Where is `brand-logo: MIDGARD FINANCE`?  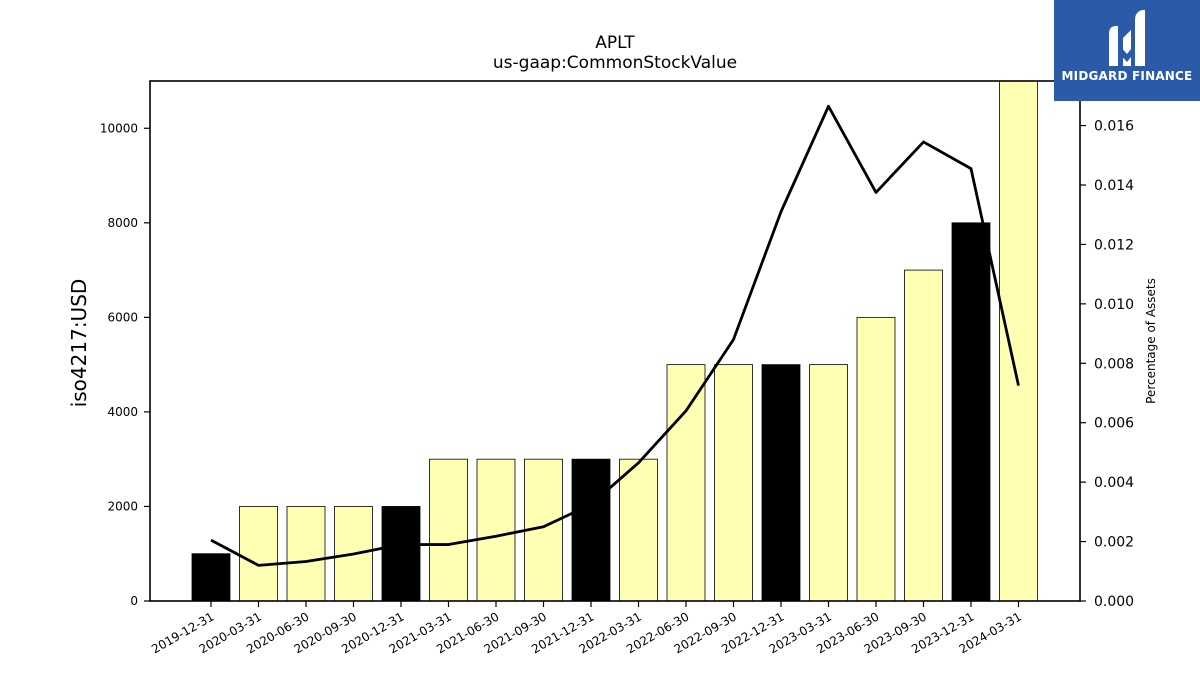 brand-logo: MIDGARD FINANCE is located at coordinates (1127, 50).